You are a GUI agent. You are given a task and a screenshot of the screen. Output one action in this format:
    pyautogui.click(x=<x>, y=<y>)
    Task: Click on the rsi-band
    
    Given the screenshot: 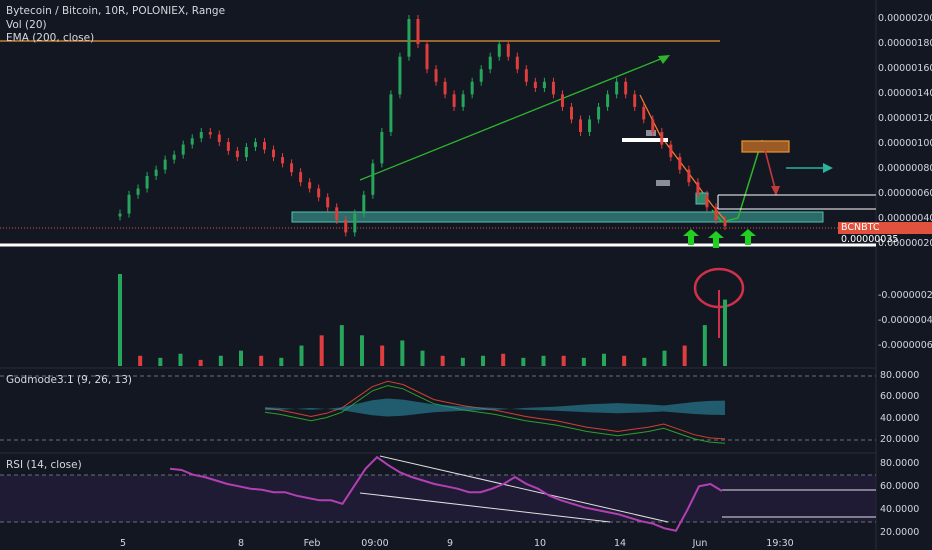 What is the action you would take?
    pyautogui.click(x=438, y=498)
    